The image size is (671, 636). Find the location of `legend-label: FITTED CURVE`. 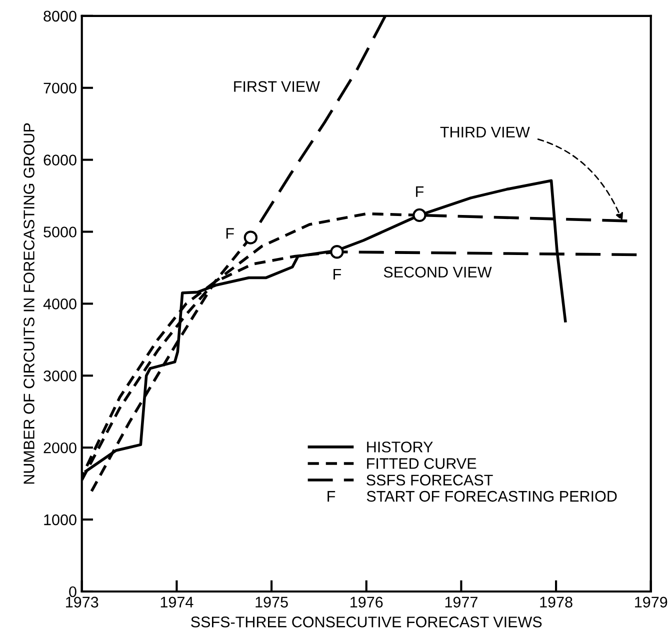

legend-label: FITTED CURVE is located at coordinates (421, 463).